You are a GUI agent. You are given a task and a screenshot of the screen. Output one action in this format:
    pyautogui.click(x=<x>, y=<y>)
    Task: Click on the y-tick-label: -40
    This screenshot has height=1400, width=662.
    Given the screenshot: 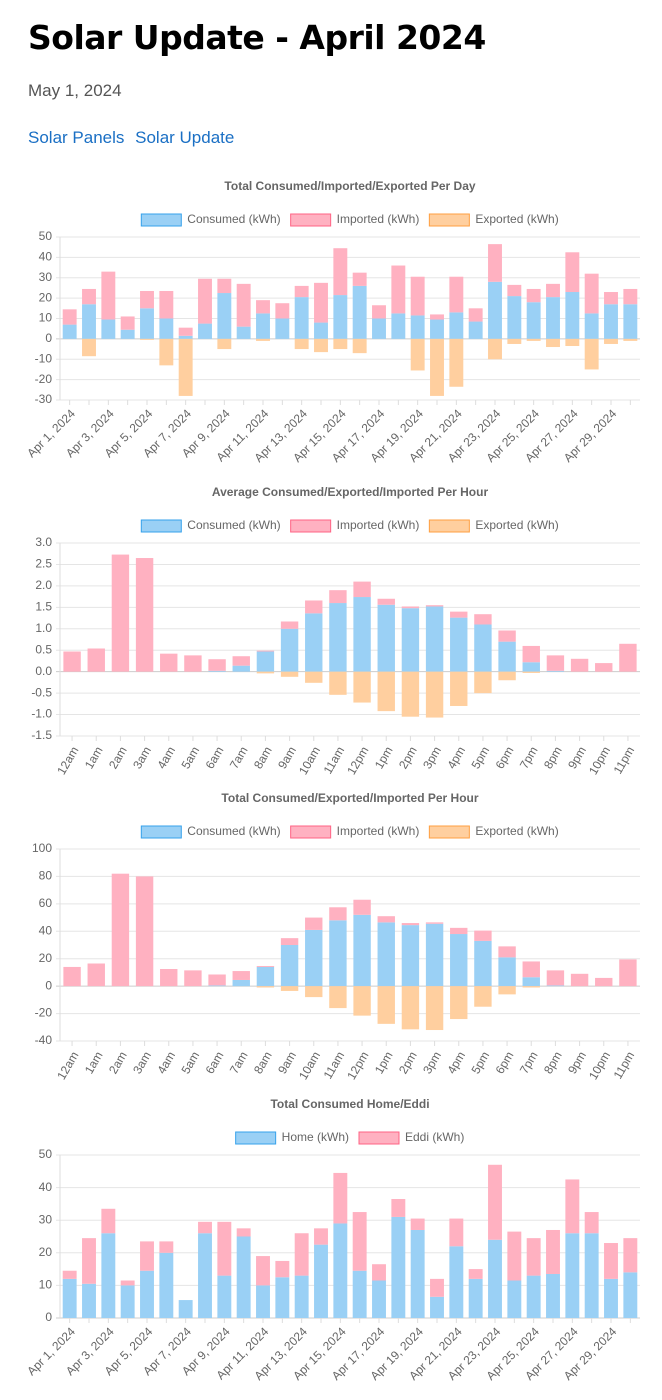 What is the action you would take?
    pyautogui.click(x=44, y=1040)
    